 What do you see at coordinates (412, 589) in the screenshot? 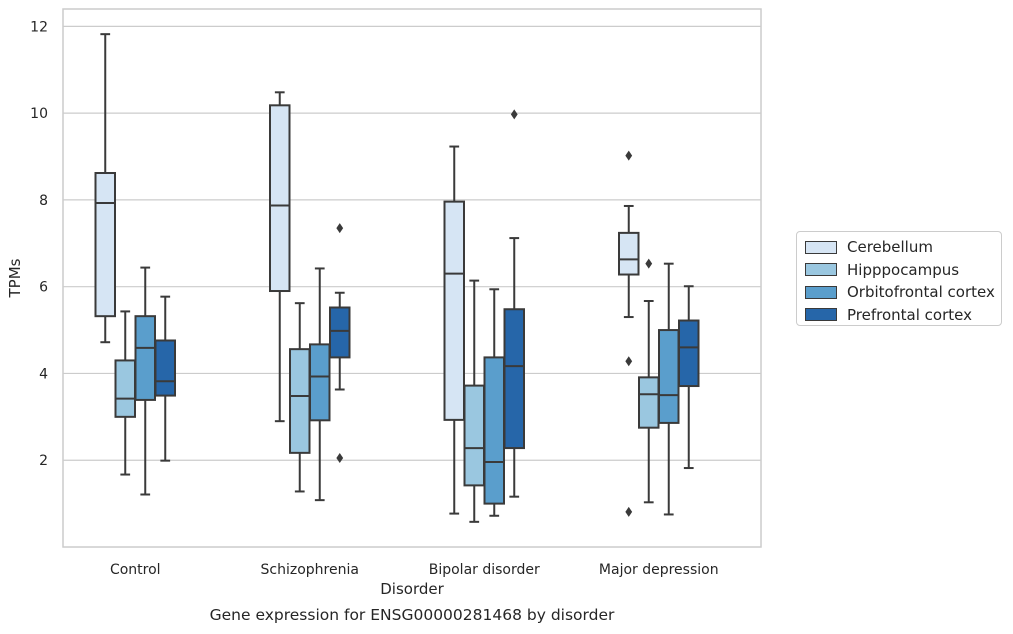
I see `x-axis-label: Disorder` at bounding box center [412, 589].